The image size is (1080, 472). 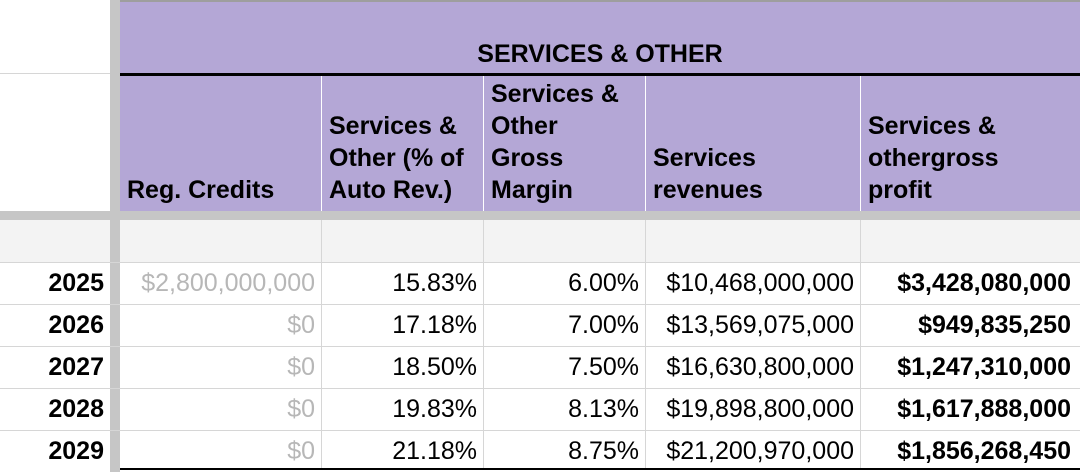 What do you see at coordinates (600, 74) in the screenshot?
I see `title-underline` at bounding box center [600, 74].